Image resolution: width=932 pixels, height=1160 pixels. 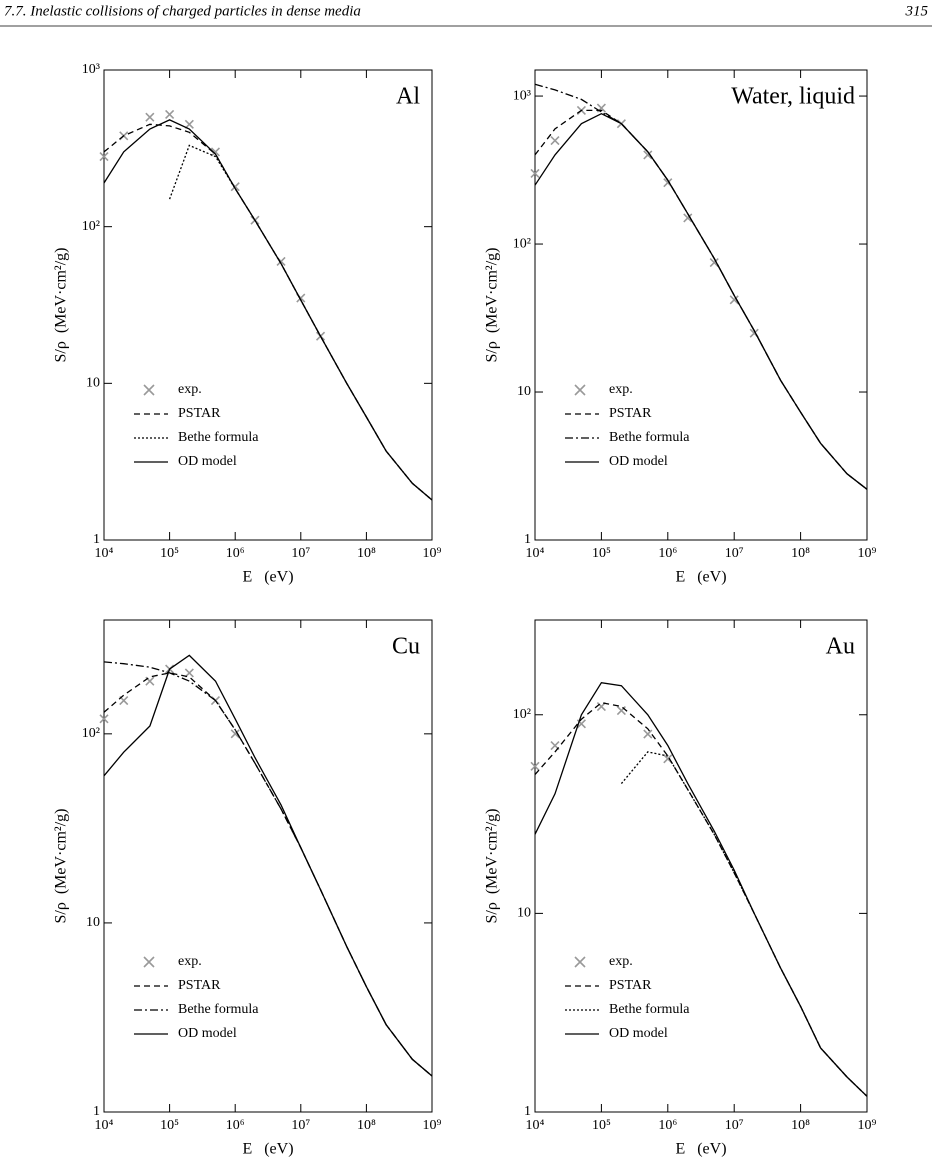 What do you see at coordinates (406, 647) in the screenshot?
I see `panel-label: Cu` at bounding box center [406, 647].